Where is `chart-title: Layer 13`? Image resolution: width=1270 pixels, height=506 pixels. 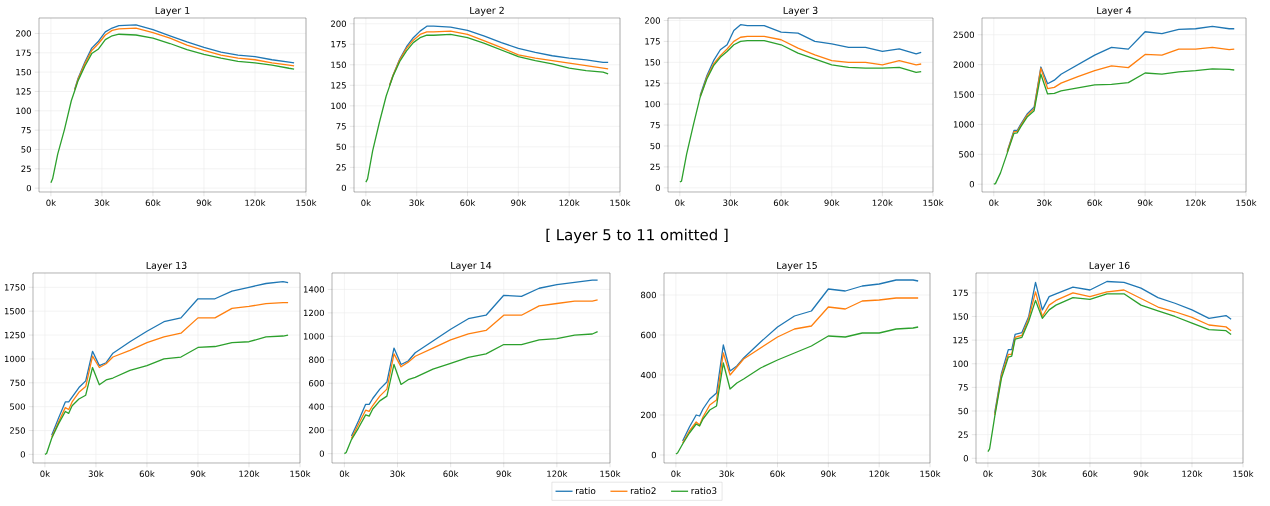 chart-title: Layer 13 is located at coordinates (166, 266).